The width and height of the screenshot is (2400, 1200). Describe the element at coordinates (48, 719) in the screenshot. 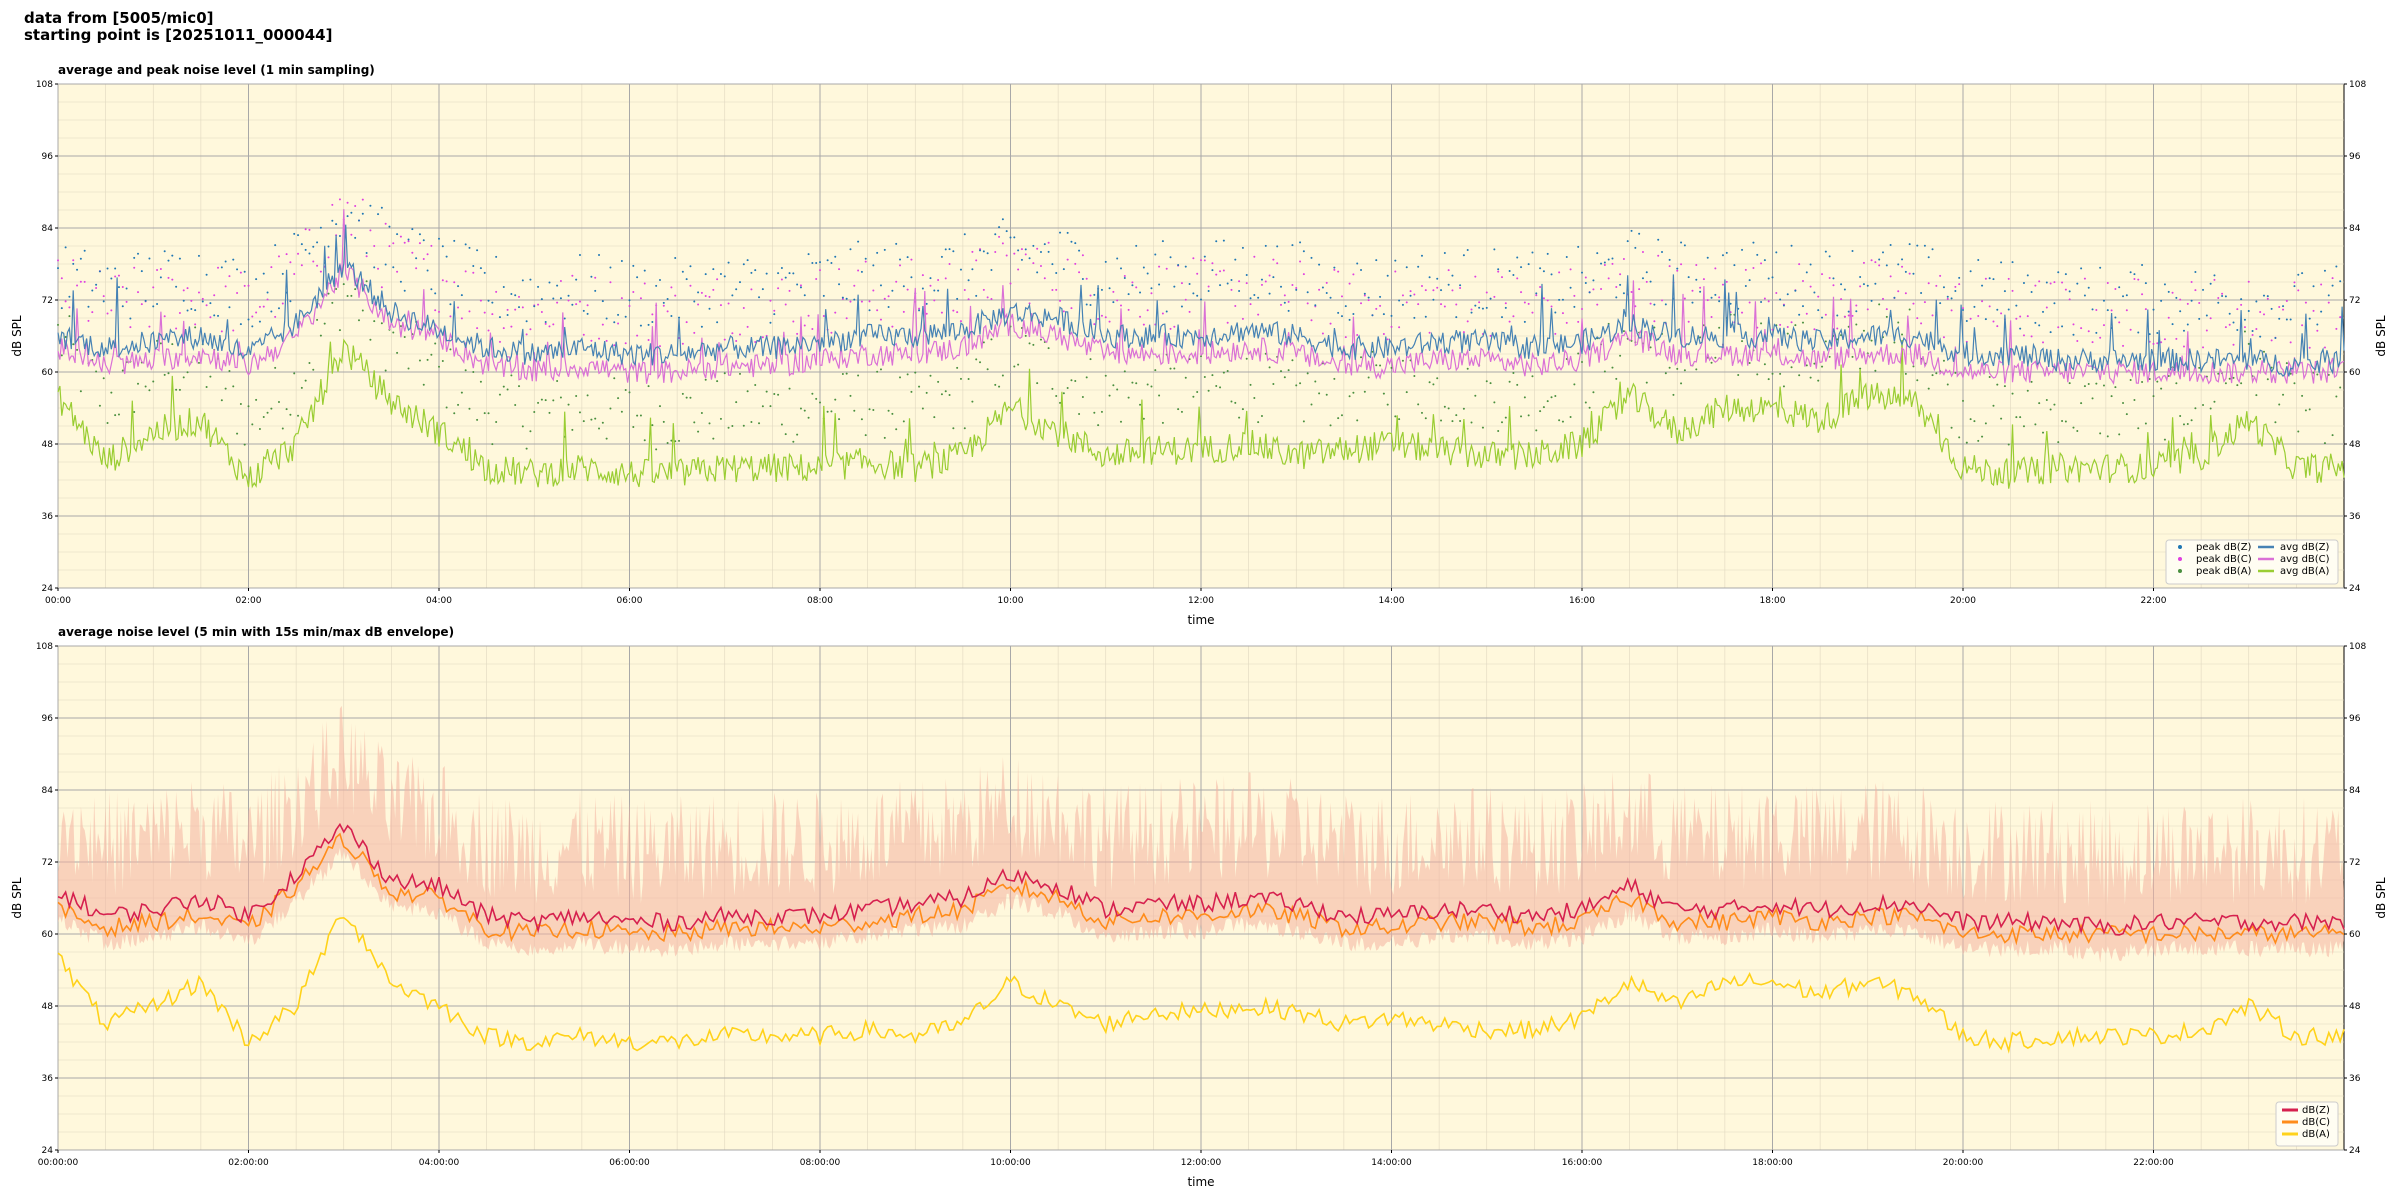

I see `y-tick-label-left: 96` at that location.